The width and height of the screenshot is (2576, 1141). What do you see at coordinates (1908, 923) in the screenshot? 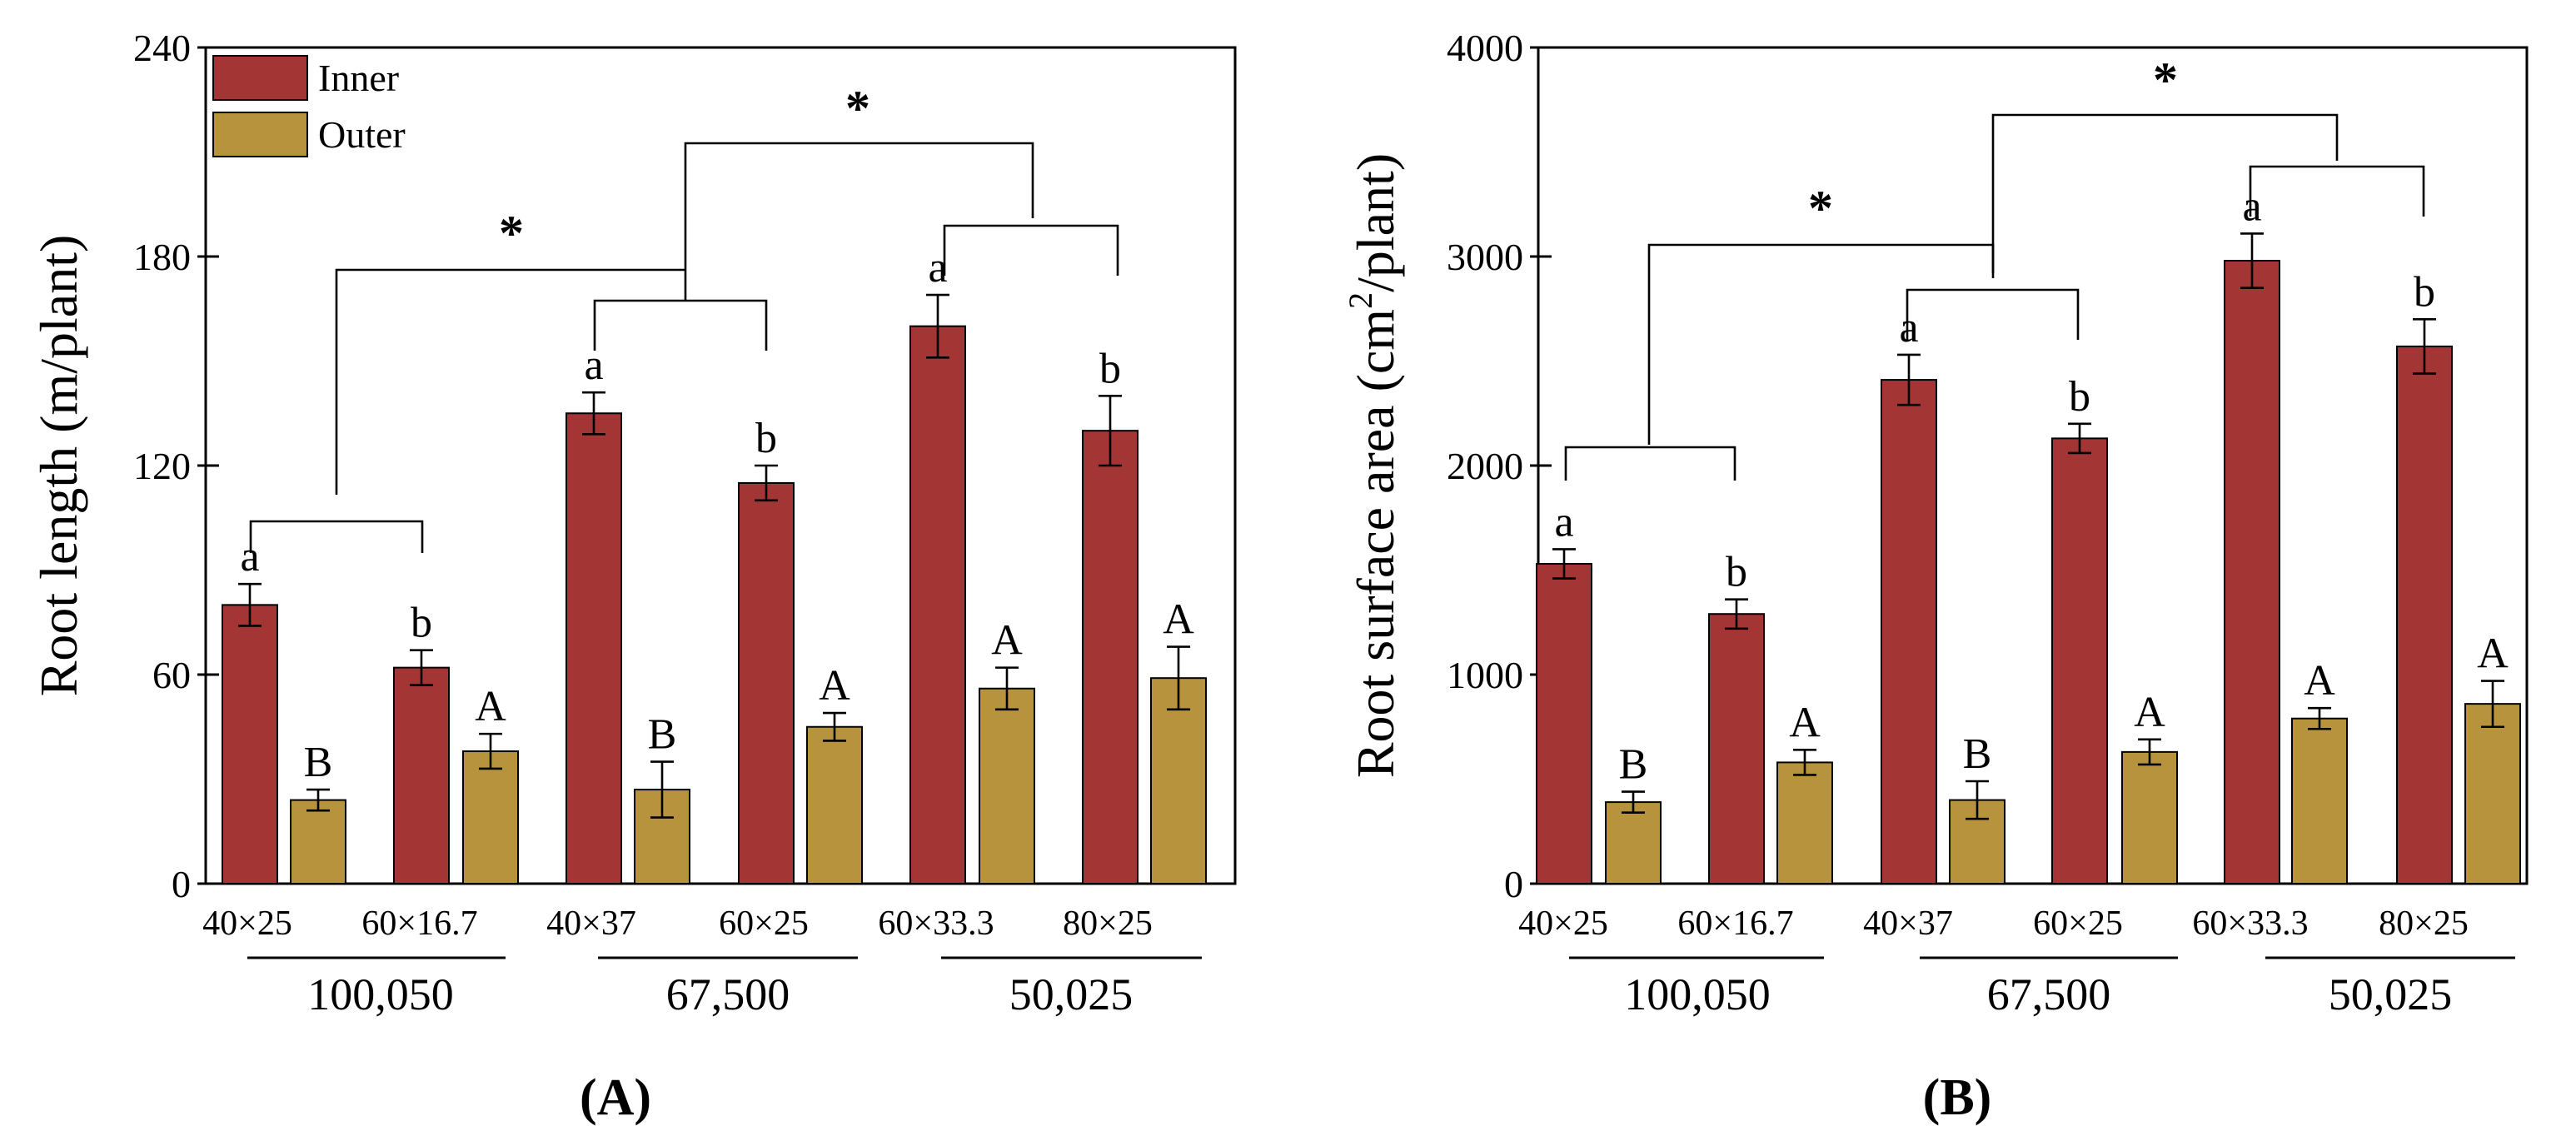
I see `panel-b-xtick-label: 40×37` at bounding box center [1908, 923].